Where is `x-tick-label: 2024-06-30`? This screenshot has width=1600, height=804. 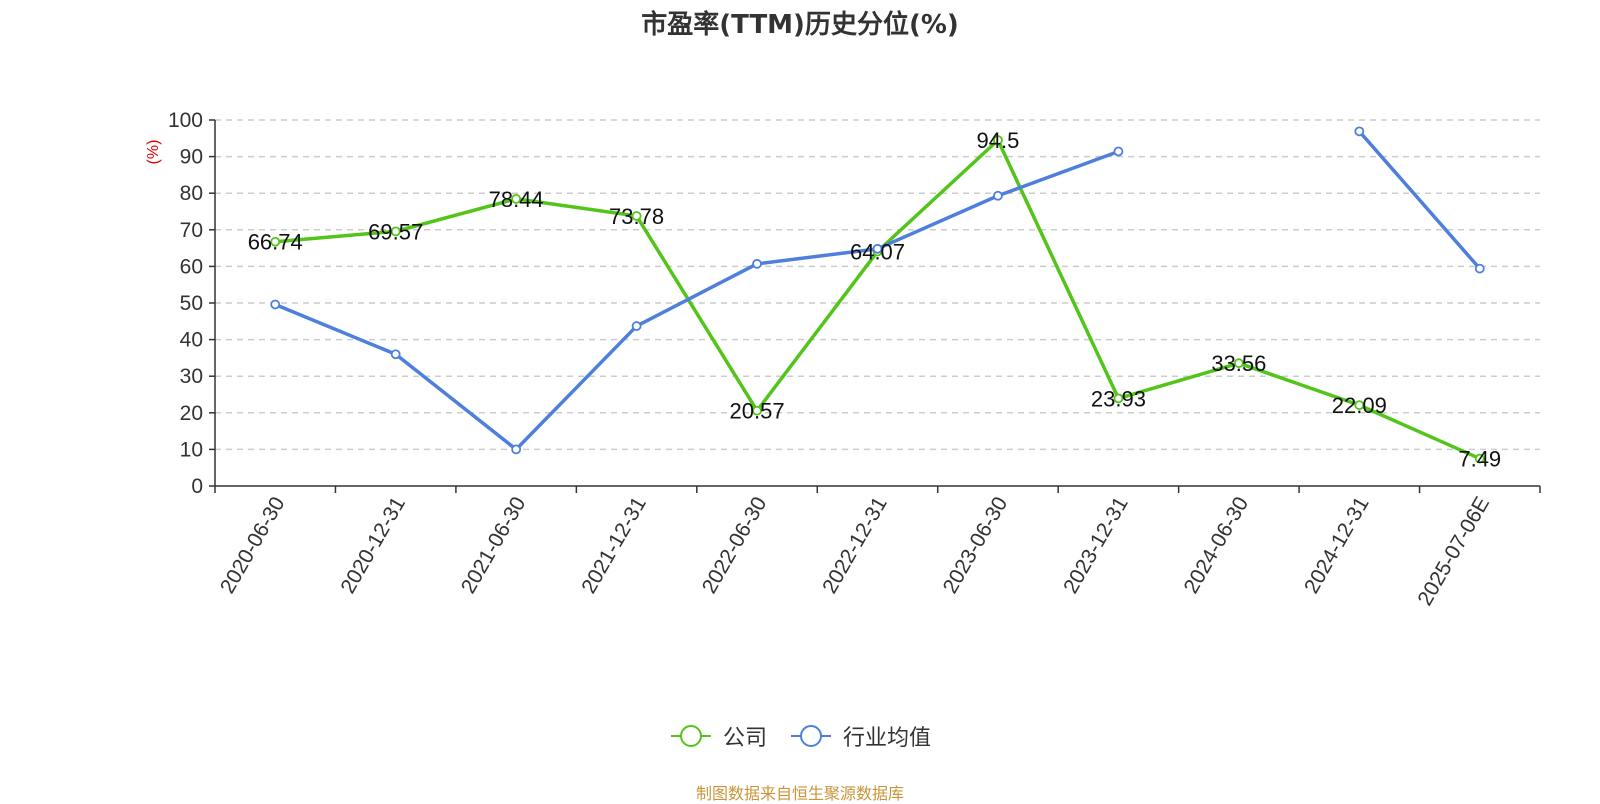
x-tick-label: 2024-06-30 is located at coordinates (1217, 545).